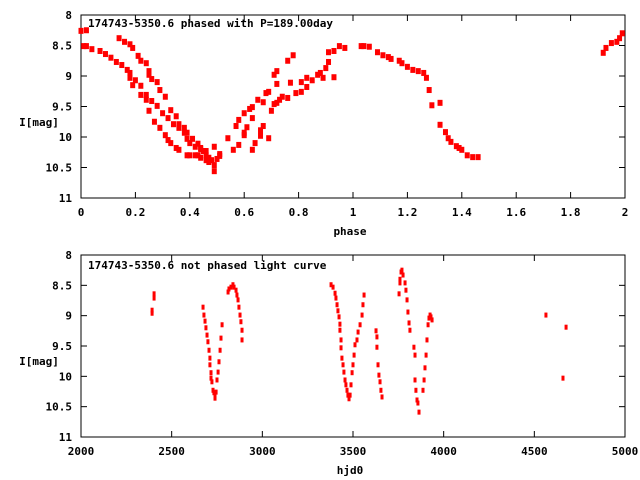  I want to click on y-tick-label: 11, so click(66, 437).